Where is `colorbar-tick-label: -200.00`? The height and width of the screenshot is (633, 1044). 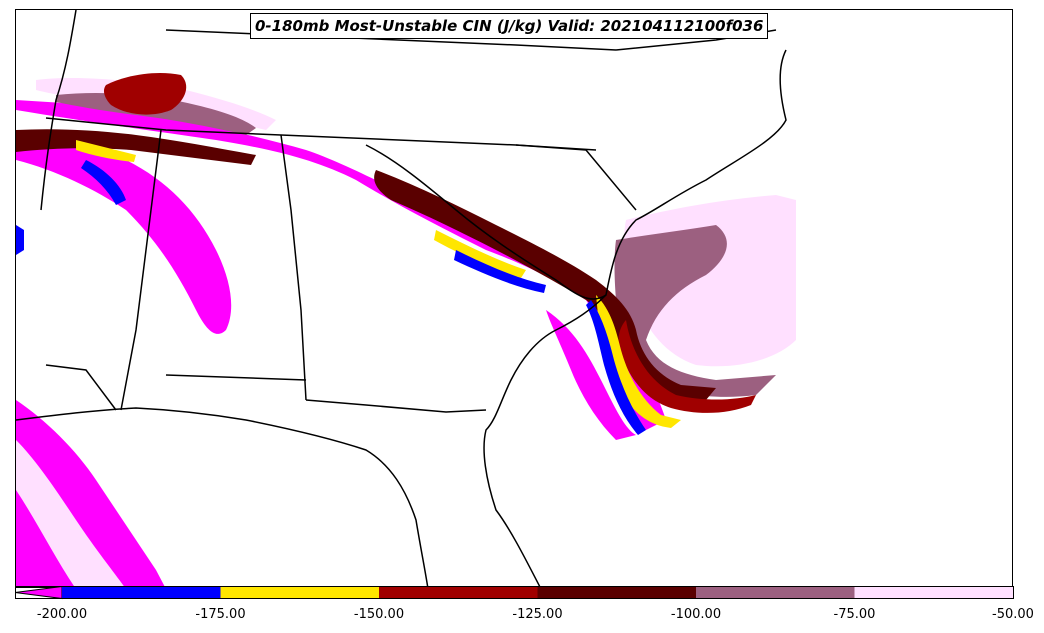
colorbar-tick-label: -200.00 is located at coordinates (62, 614).